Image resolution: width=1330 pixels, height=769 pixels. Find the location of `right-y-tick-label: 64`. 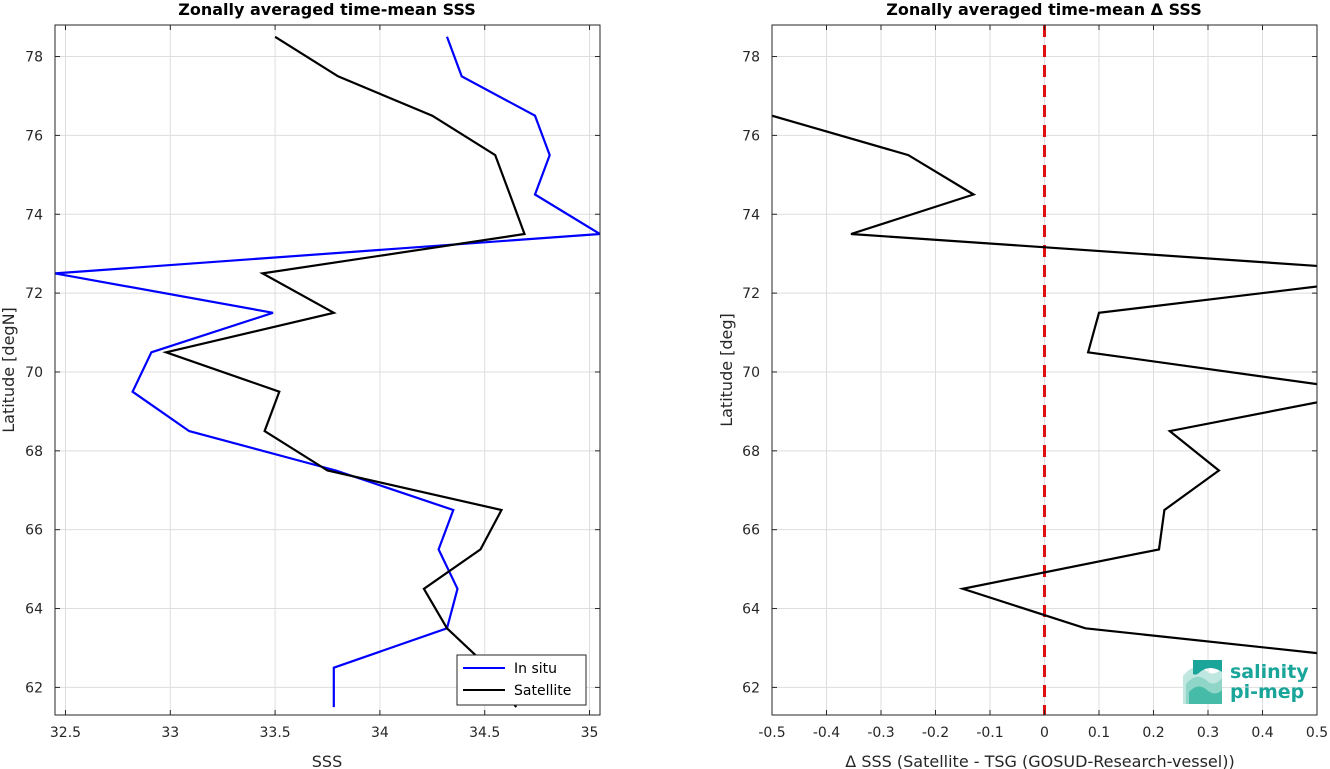

right-y-tick-label: 64 is located at coordinates (751, 610).